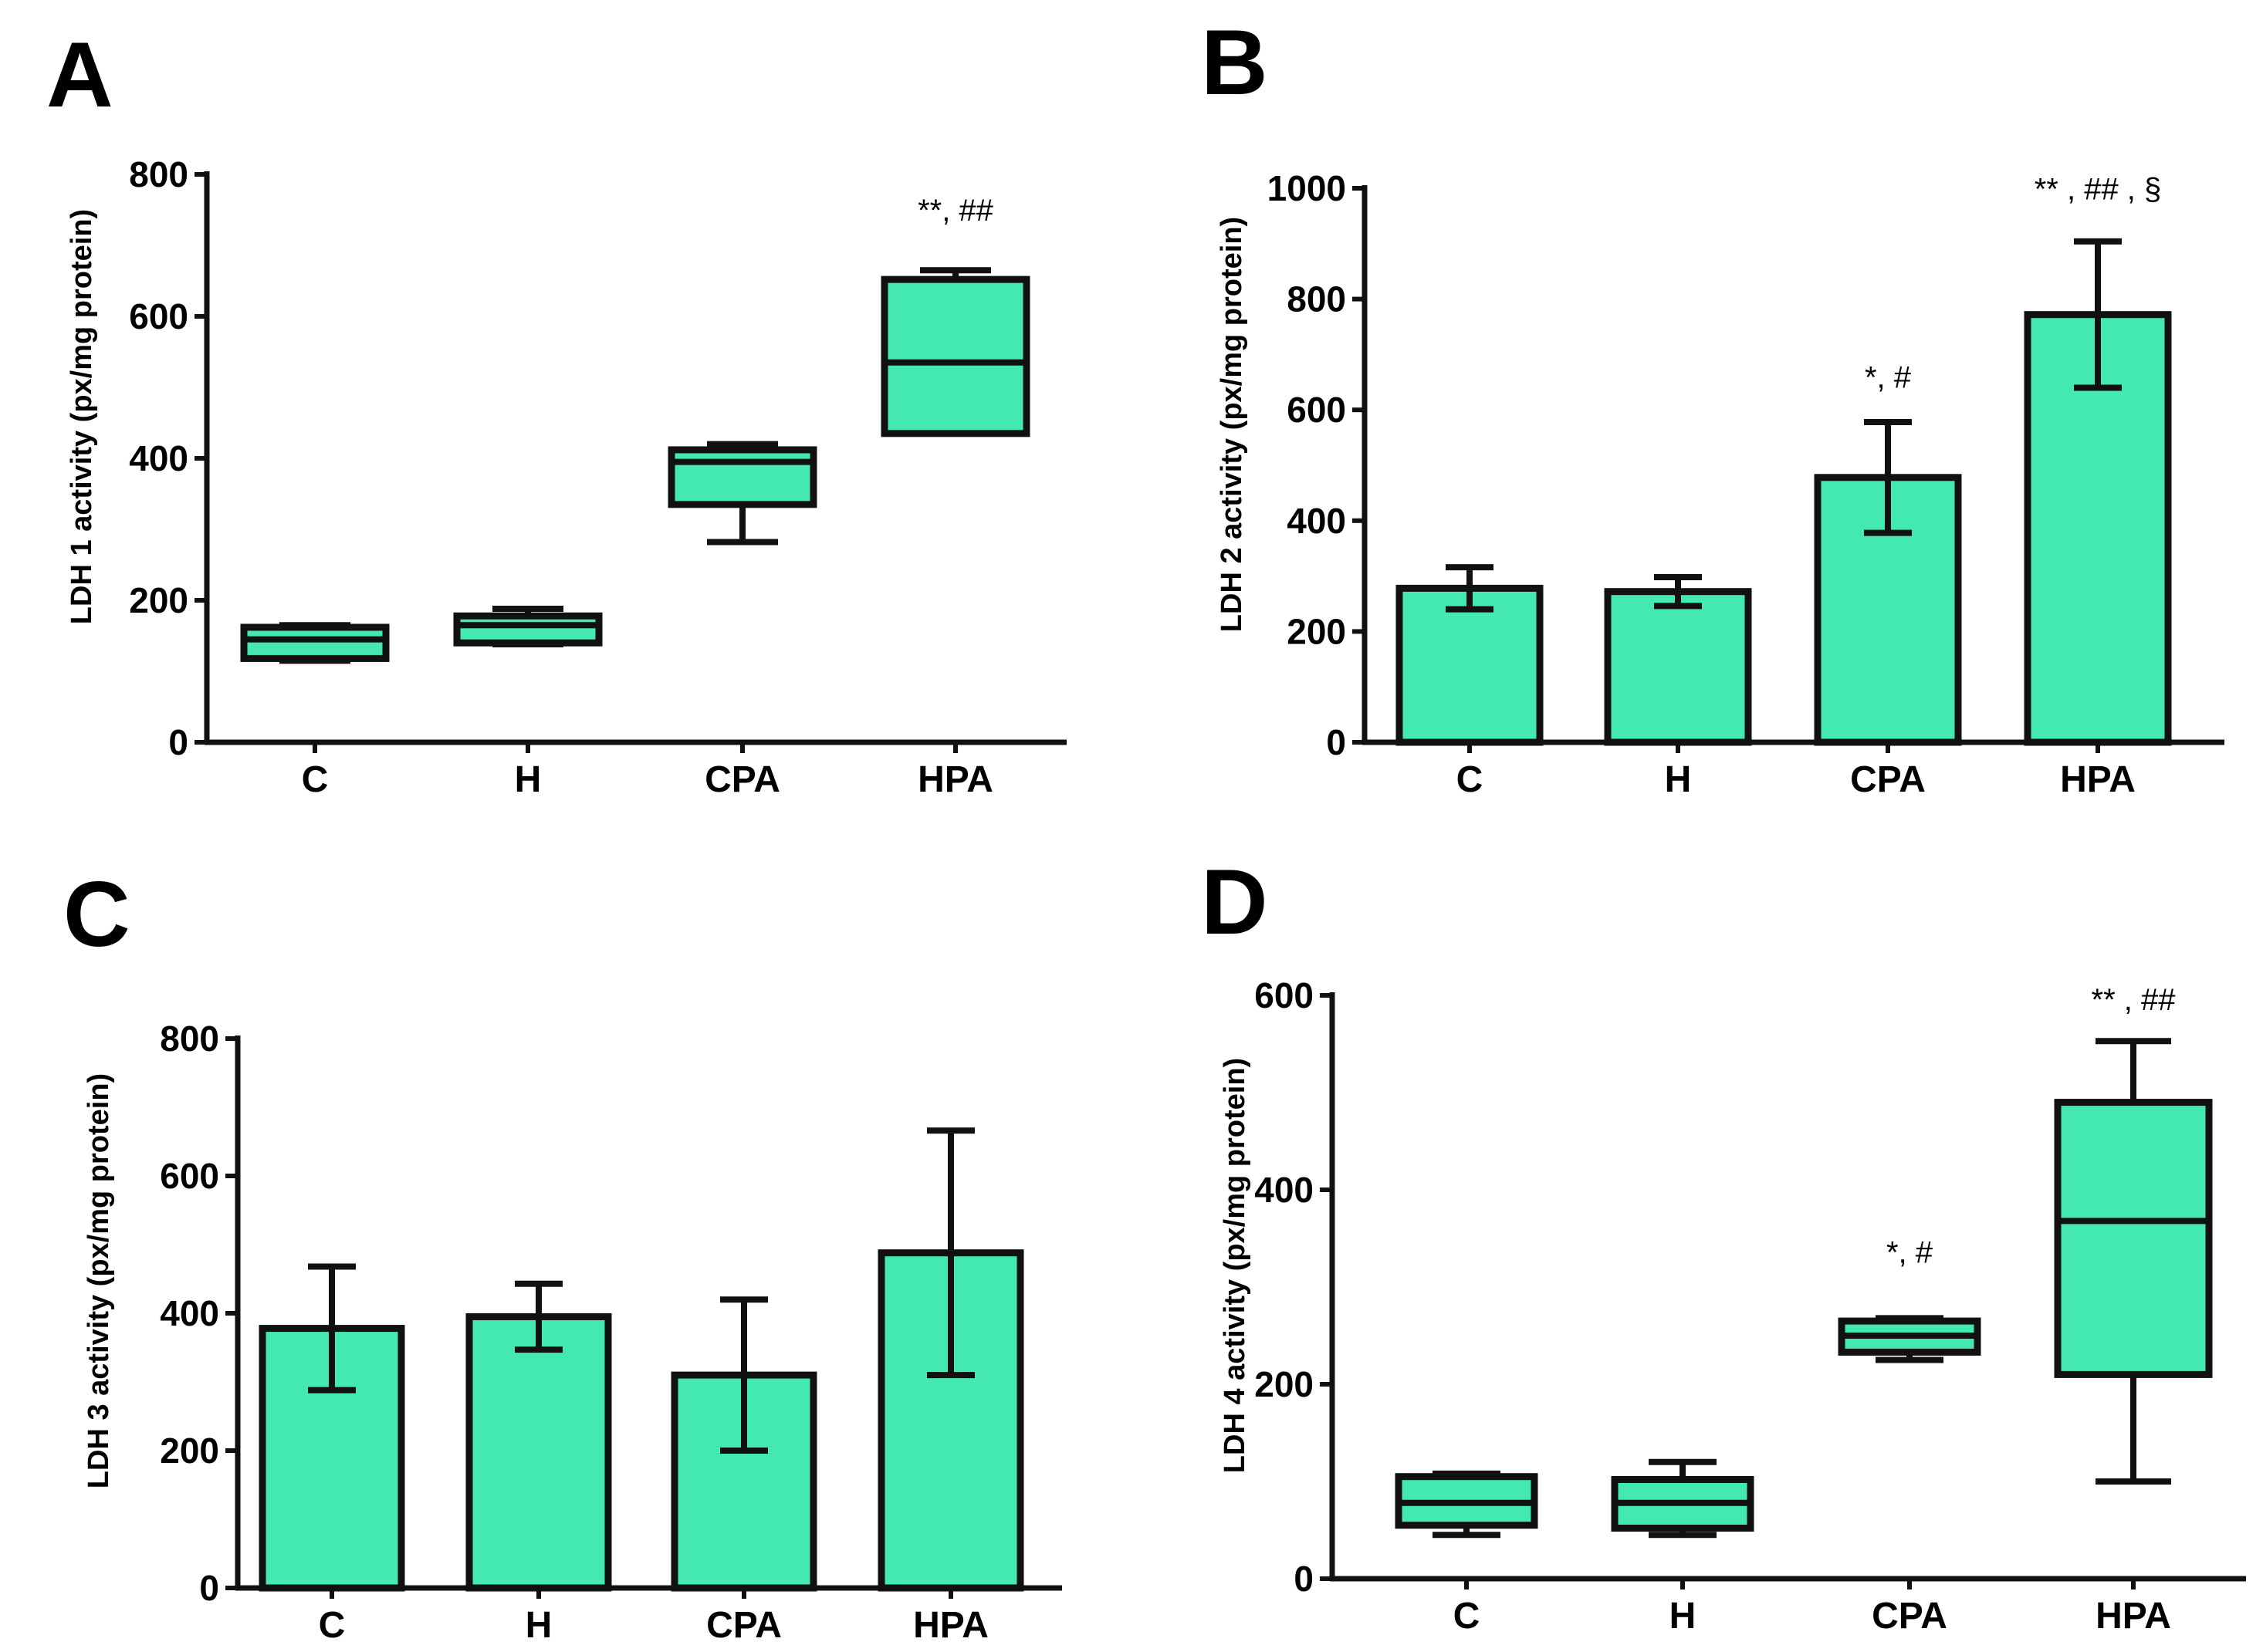 The image size is (2263, 1652). What do you see at coordinates (956, 211) in the screenshot?
I see `significance-label-a-hpa: **, ##` at bounding box center [956, 211].